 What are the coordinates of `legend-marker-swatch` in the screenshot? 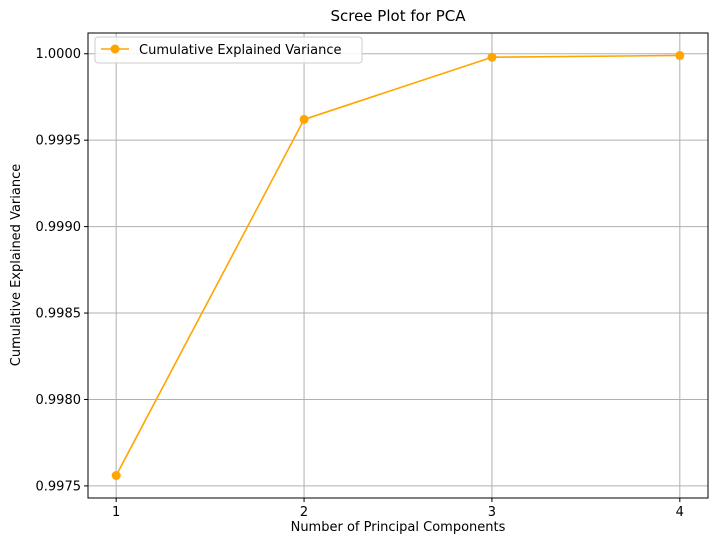 It's located at (115, 49).